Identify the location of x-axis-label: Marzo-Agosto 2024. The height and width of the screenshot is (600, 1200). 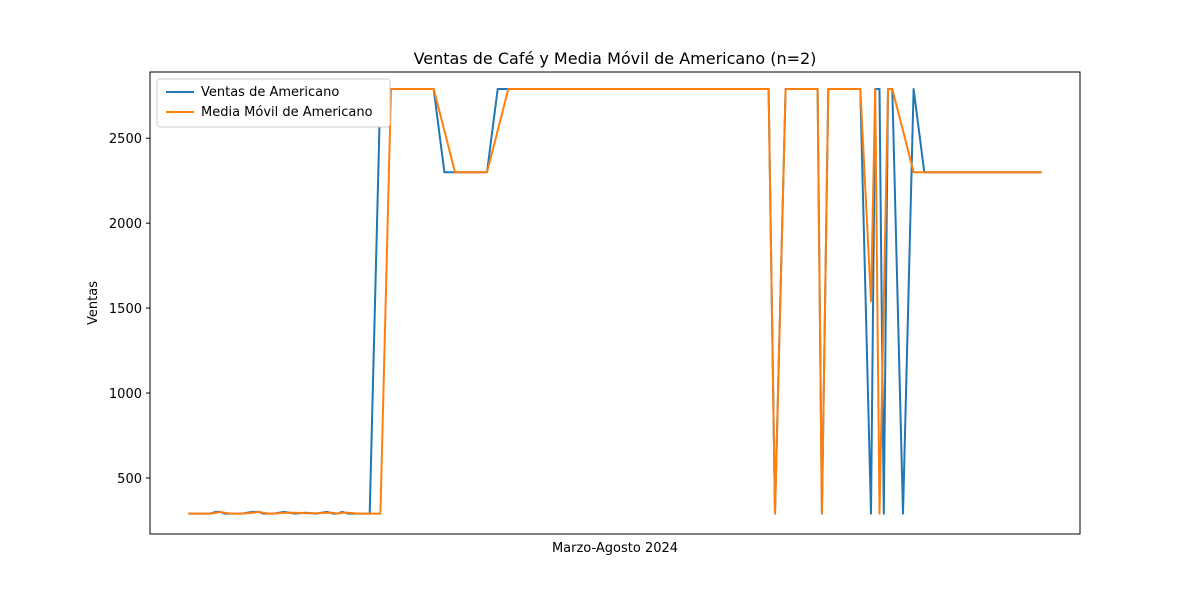
(615, 548).